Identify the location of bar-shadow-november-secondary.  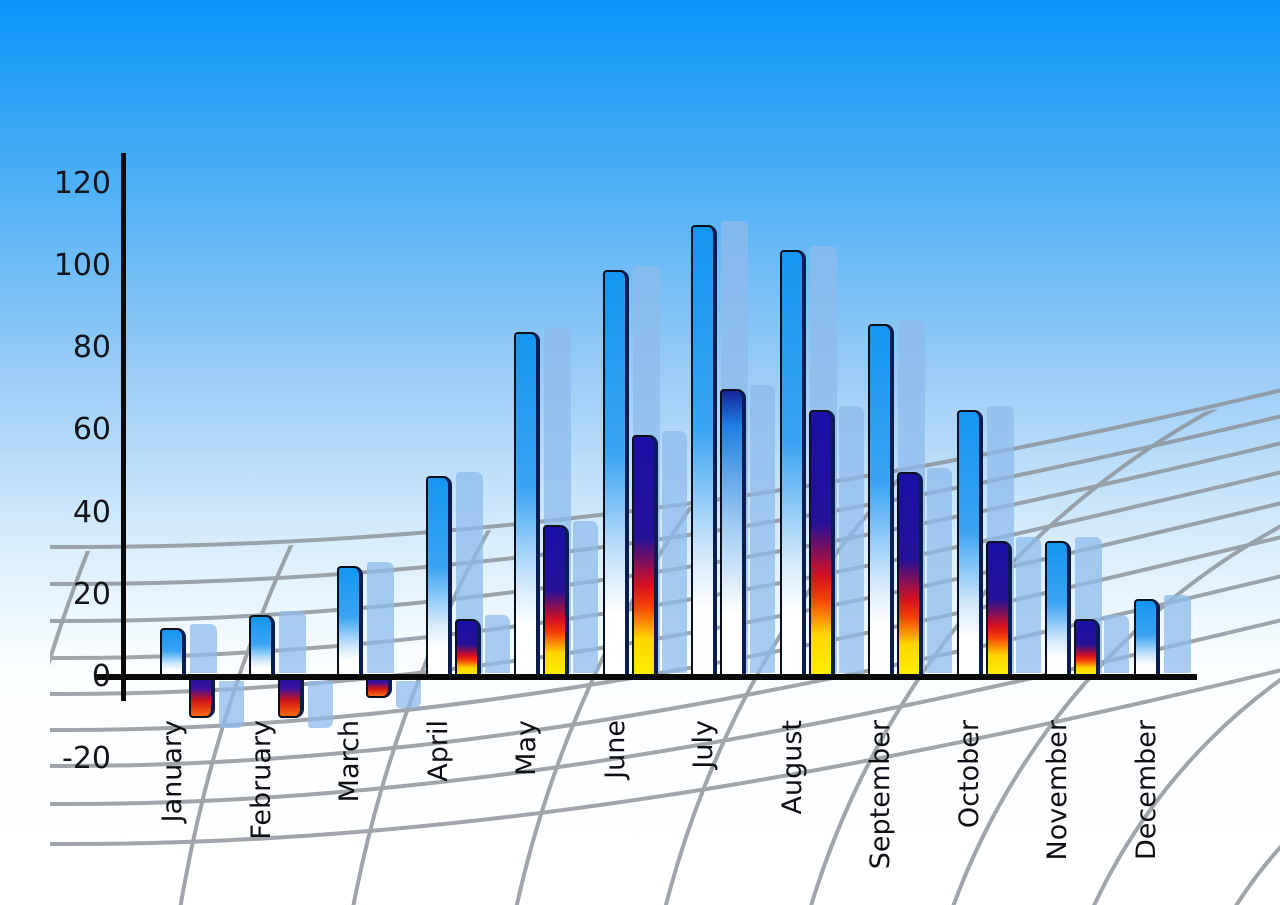
(1116, 644).